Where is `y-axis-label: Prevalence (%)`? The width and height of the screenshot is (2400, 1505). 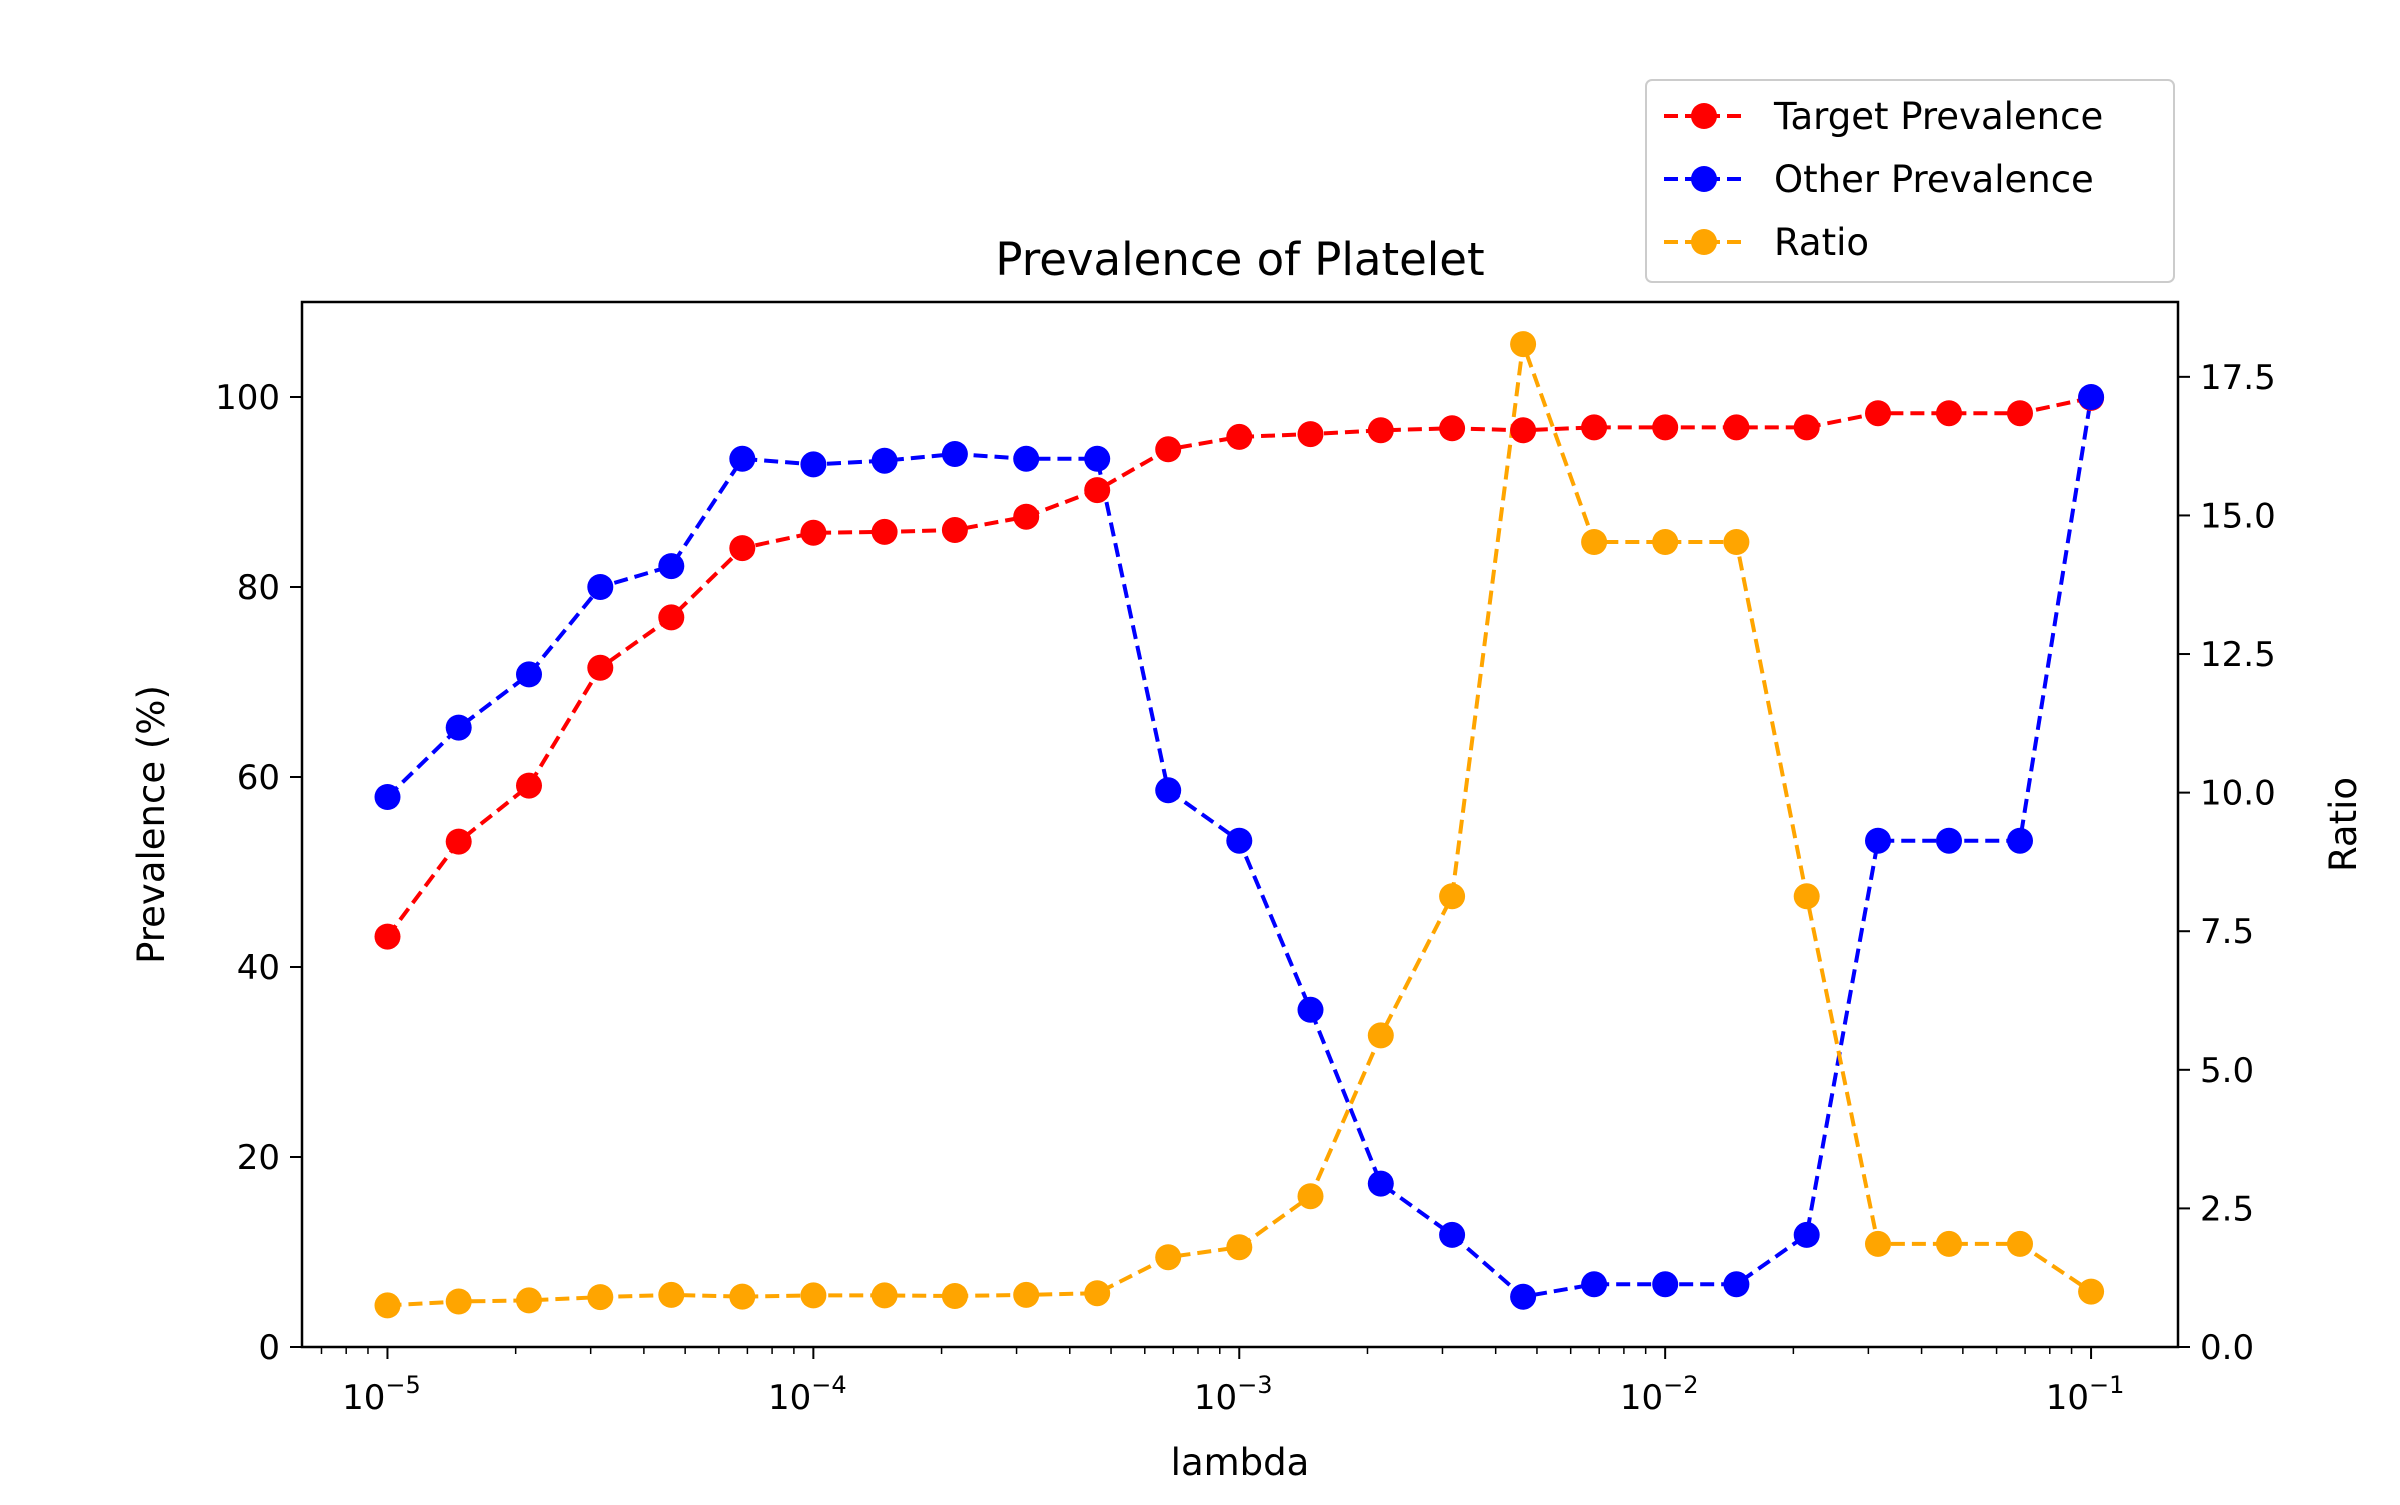
y-axis-label: Prevalence (%) is located at coordinates (151, 824).